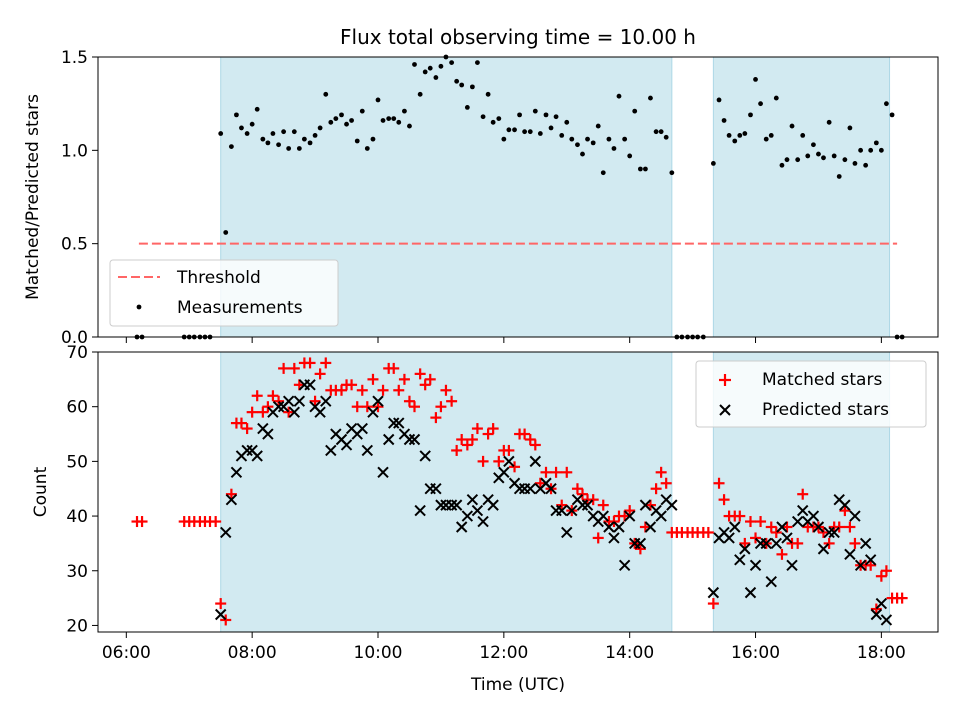 This screenshot has width=960, height=720. I want to click on ratio-x-ticks, so click(503, 340).